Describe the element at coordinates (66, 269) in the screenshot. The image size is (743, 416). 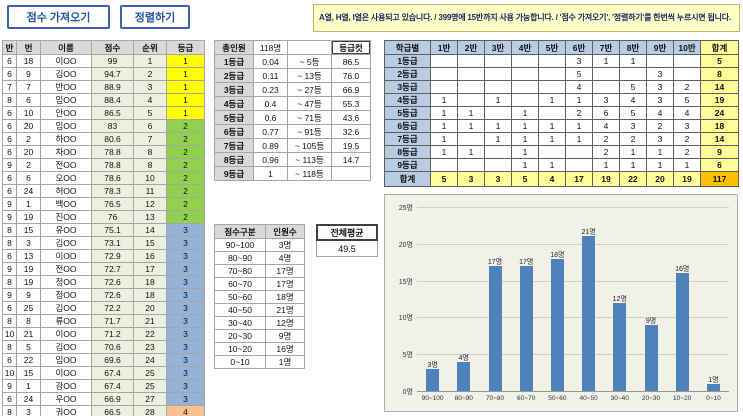
I see `name-cell: 전OO` at that location.